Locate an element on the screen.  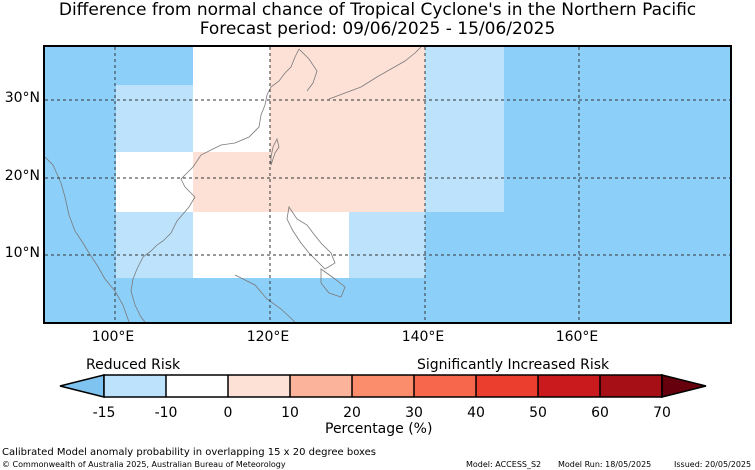
lon-label-120e: 120°E is located at coordinates (268, 337).